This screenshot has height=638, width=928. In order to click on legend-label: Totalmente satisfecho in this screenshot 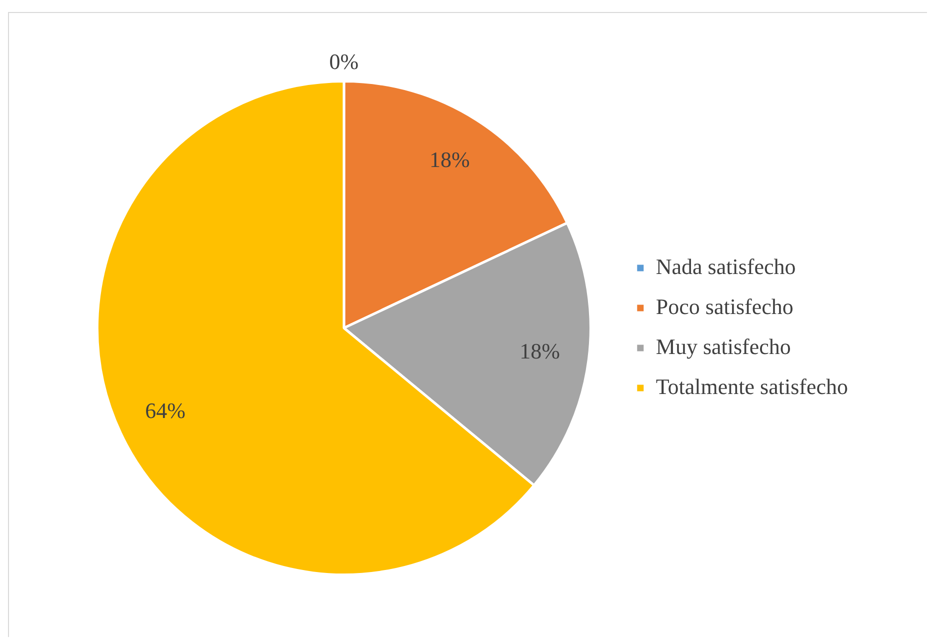, I will do `click(752, 386)`.